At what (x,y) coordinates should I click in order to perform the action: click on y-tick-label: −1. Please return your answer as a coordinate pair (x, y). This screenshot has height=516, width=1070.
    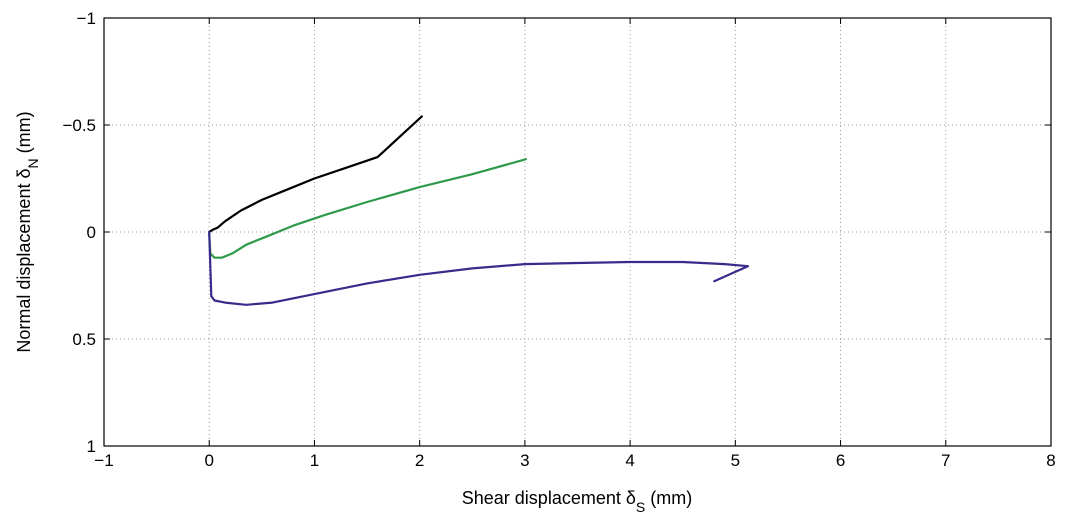
    Looking at the image, I should click on (86, 18).